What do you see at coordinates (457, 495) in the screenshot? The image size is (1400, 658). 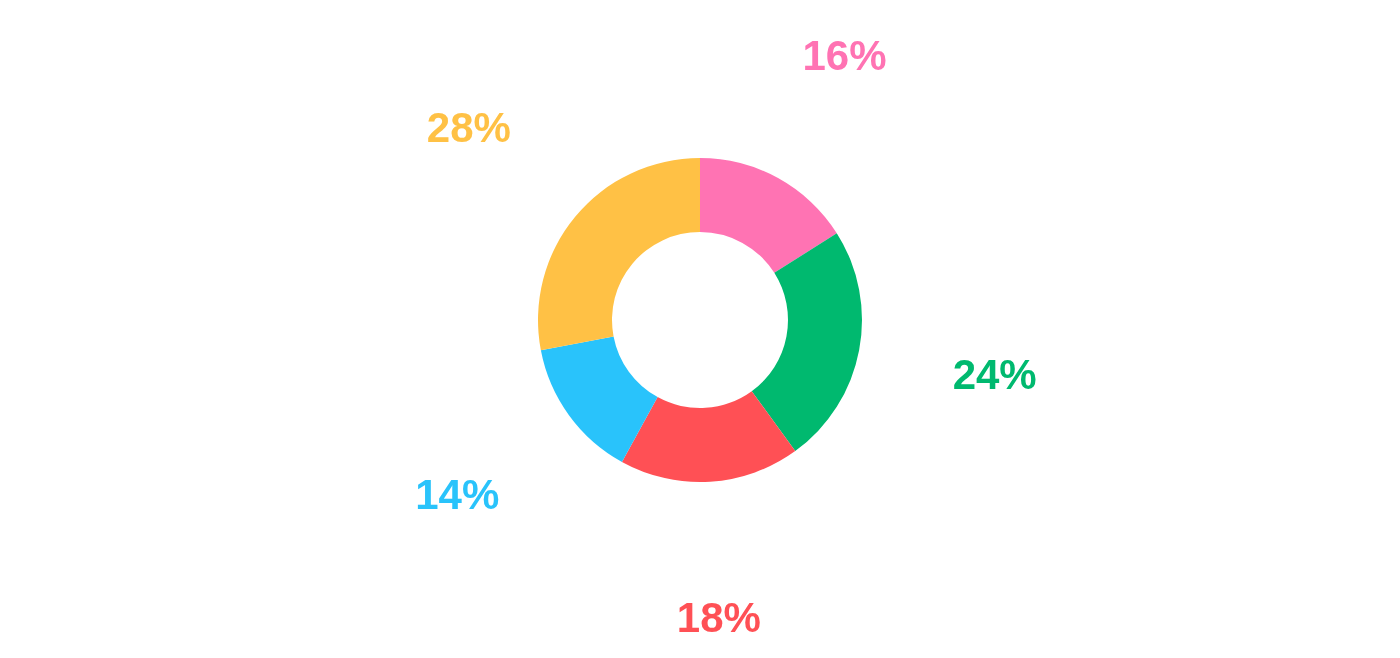 I see `data-label: 14%` at bounding box center [457, 495].